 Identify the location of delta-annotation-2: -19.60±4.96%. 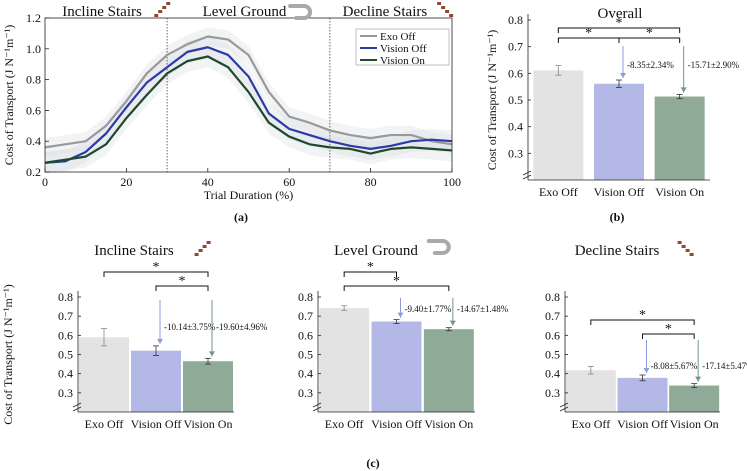
(242, 327).